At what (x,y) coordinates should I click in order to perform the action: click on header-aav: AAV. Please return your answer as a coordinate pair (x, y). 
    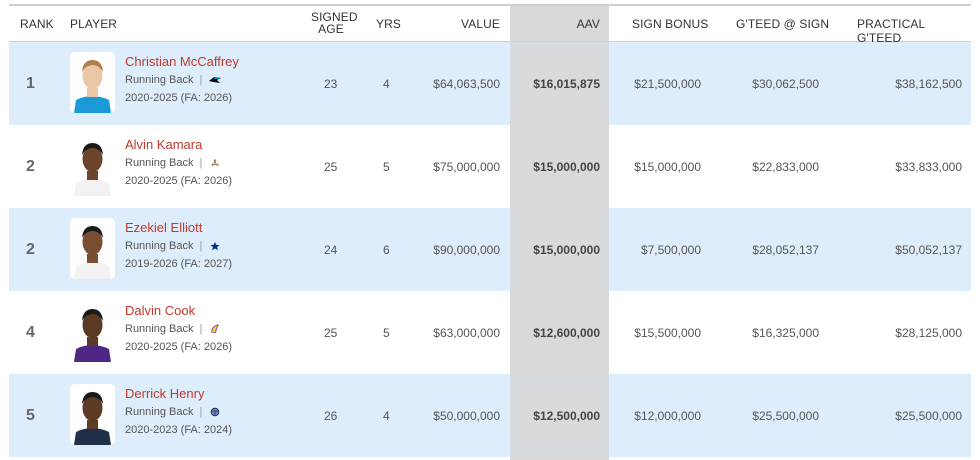
    Looking at the image, I should click on (588, 24).